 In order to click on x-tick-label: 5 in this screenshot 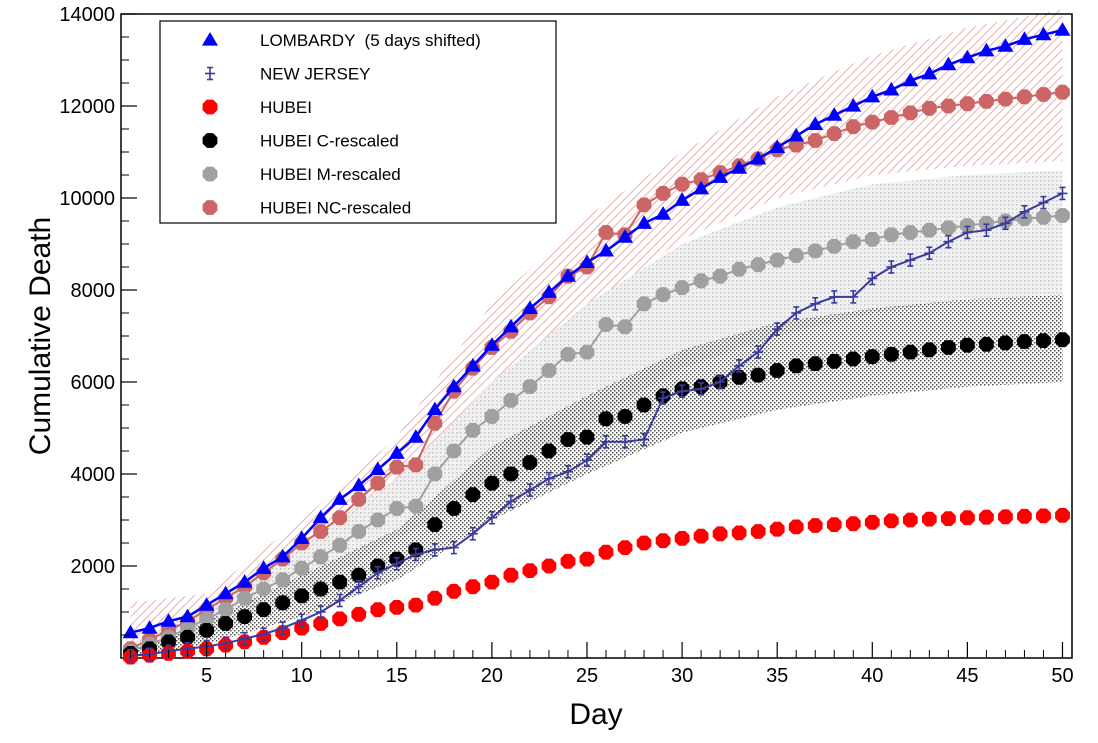, I will do `click(206, 676)`.